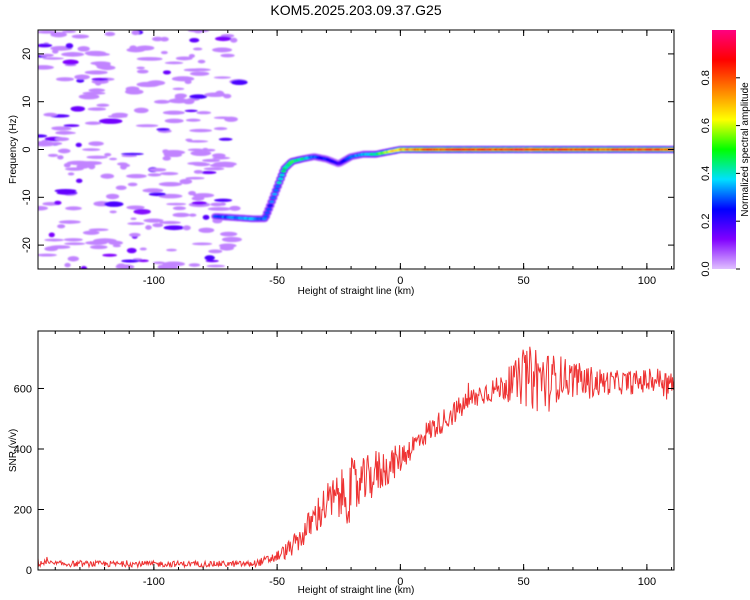  Describe the element at coordinates (23, 510) in the screenshot. I see `snr-y-tick-label: 200` at that location.